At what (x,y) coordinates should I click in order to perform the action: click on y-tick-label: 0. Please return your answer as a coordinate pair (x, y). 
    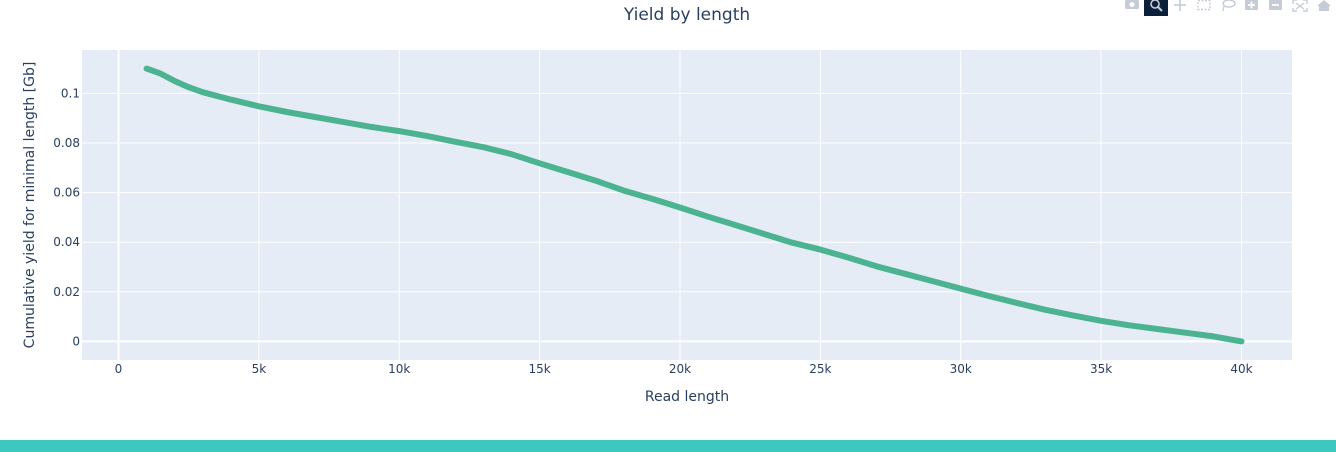
    Looking at the image, I should click on (76, 341).